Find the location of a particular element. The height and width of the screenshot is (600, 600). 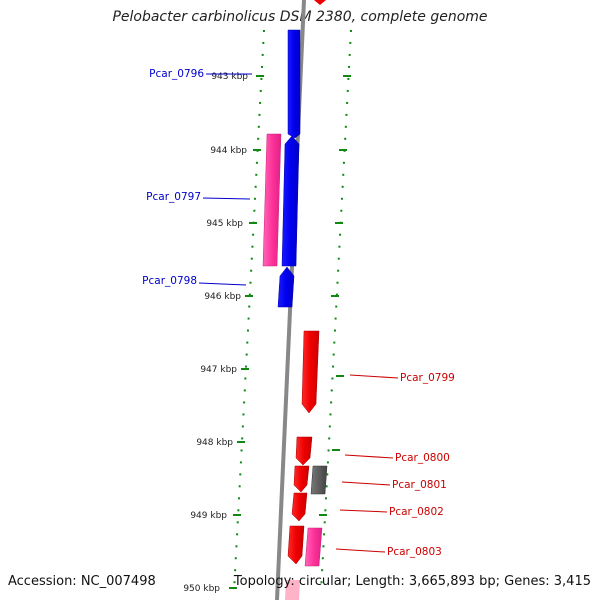

bottom-pink-feature is located at coordinates (292, 590).